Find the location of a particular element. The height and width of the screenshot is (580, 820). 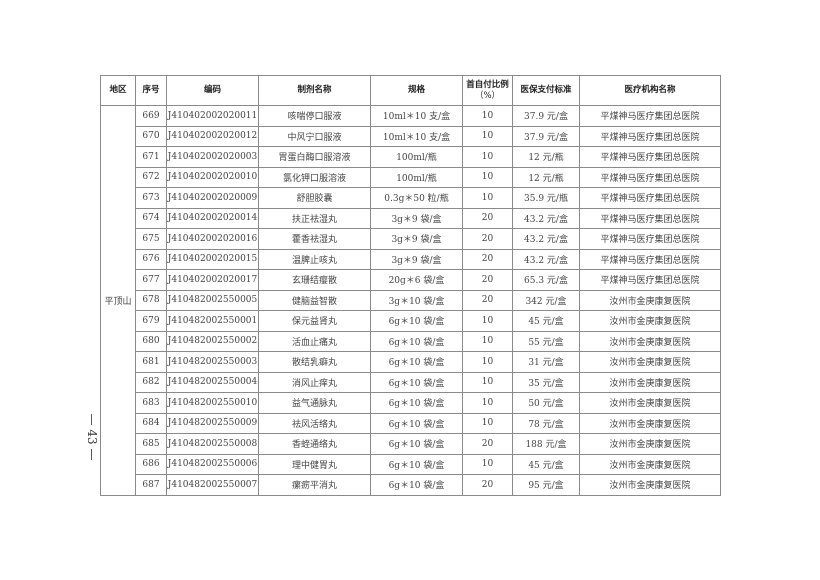

header-ratio-line1: 首自付比例 is located at coordinates (487, 84).